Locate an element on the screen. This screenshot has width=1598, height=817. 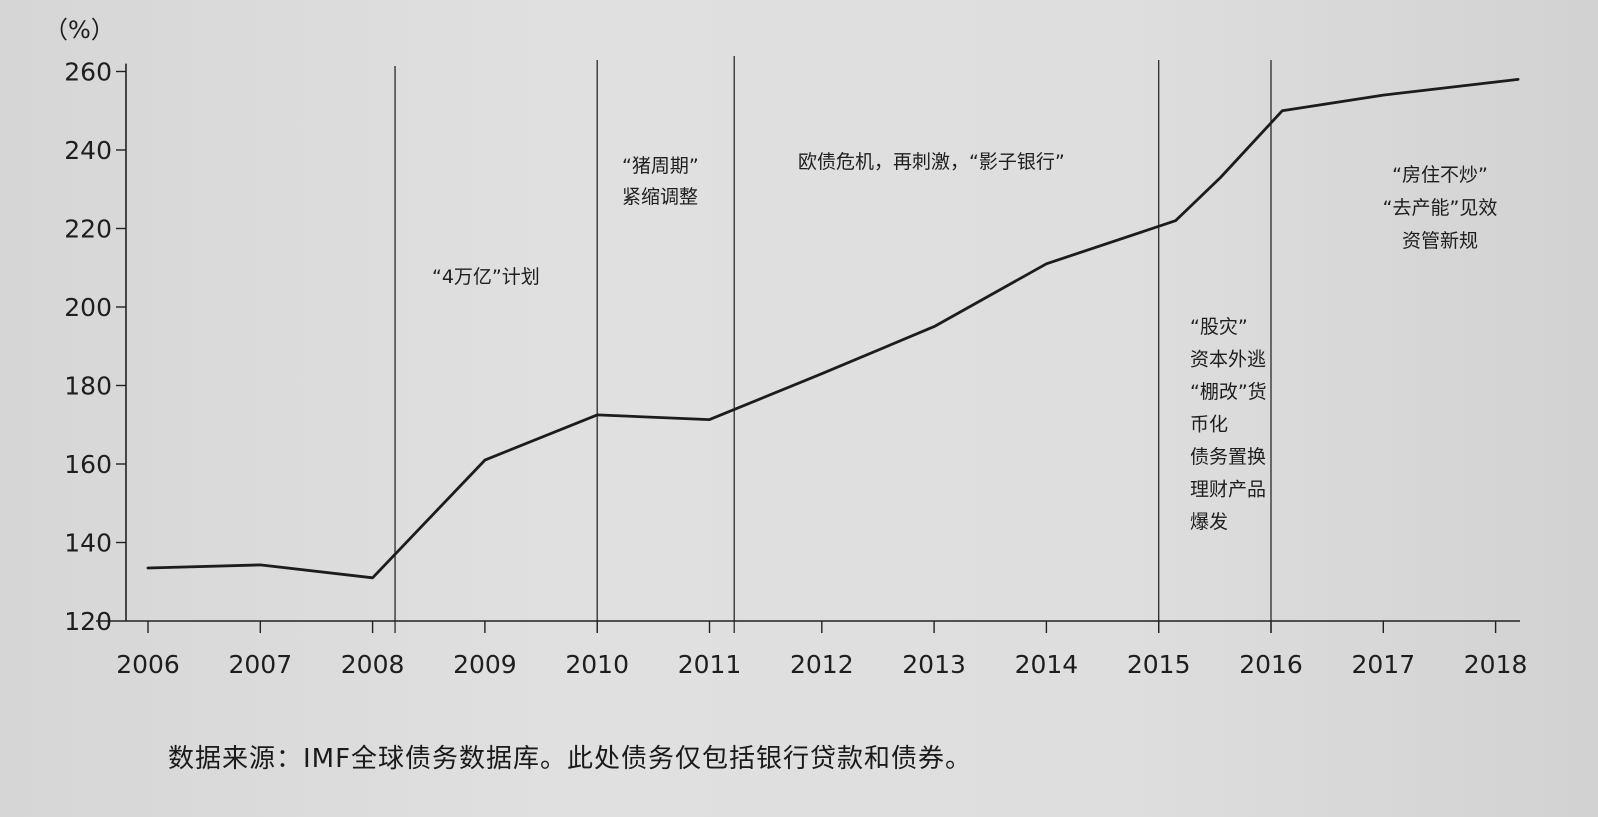
annotation-line: “4万亿”计划 is located at coordinates (486, 277).